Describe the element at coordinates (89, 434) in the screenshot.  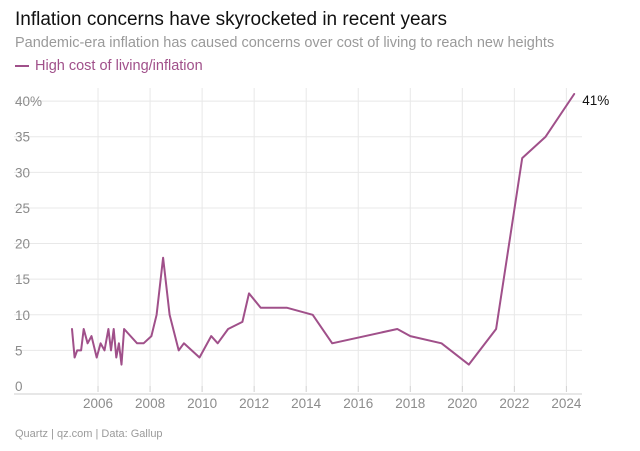
I see `source-footer: Quartz | qz.com | Data: Gallup` at that location.